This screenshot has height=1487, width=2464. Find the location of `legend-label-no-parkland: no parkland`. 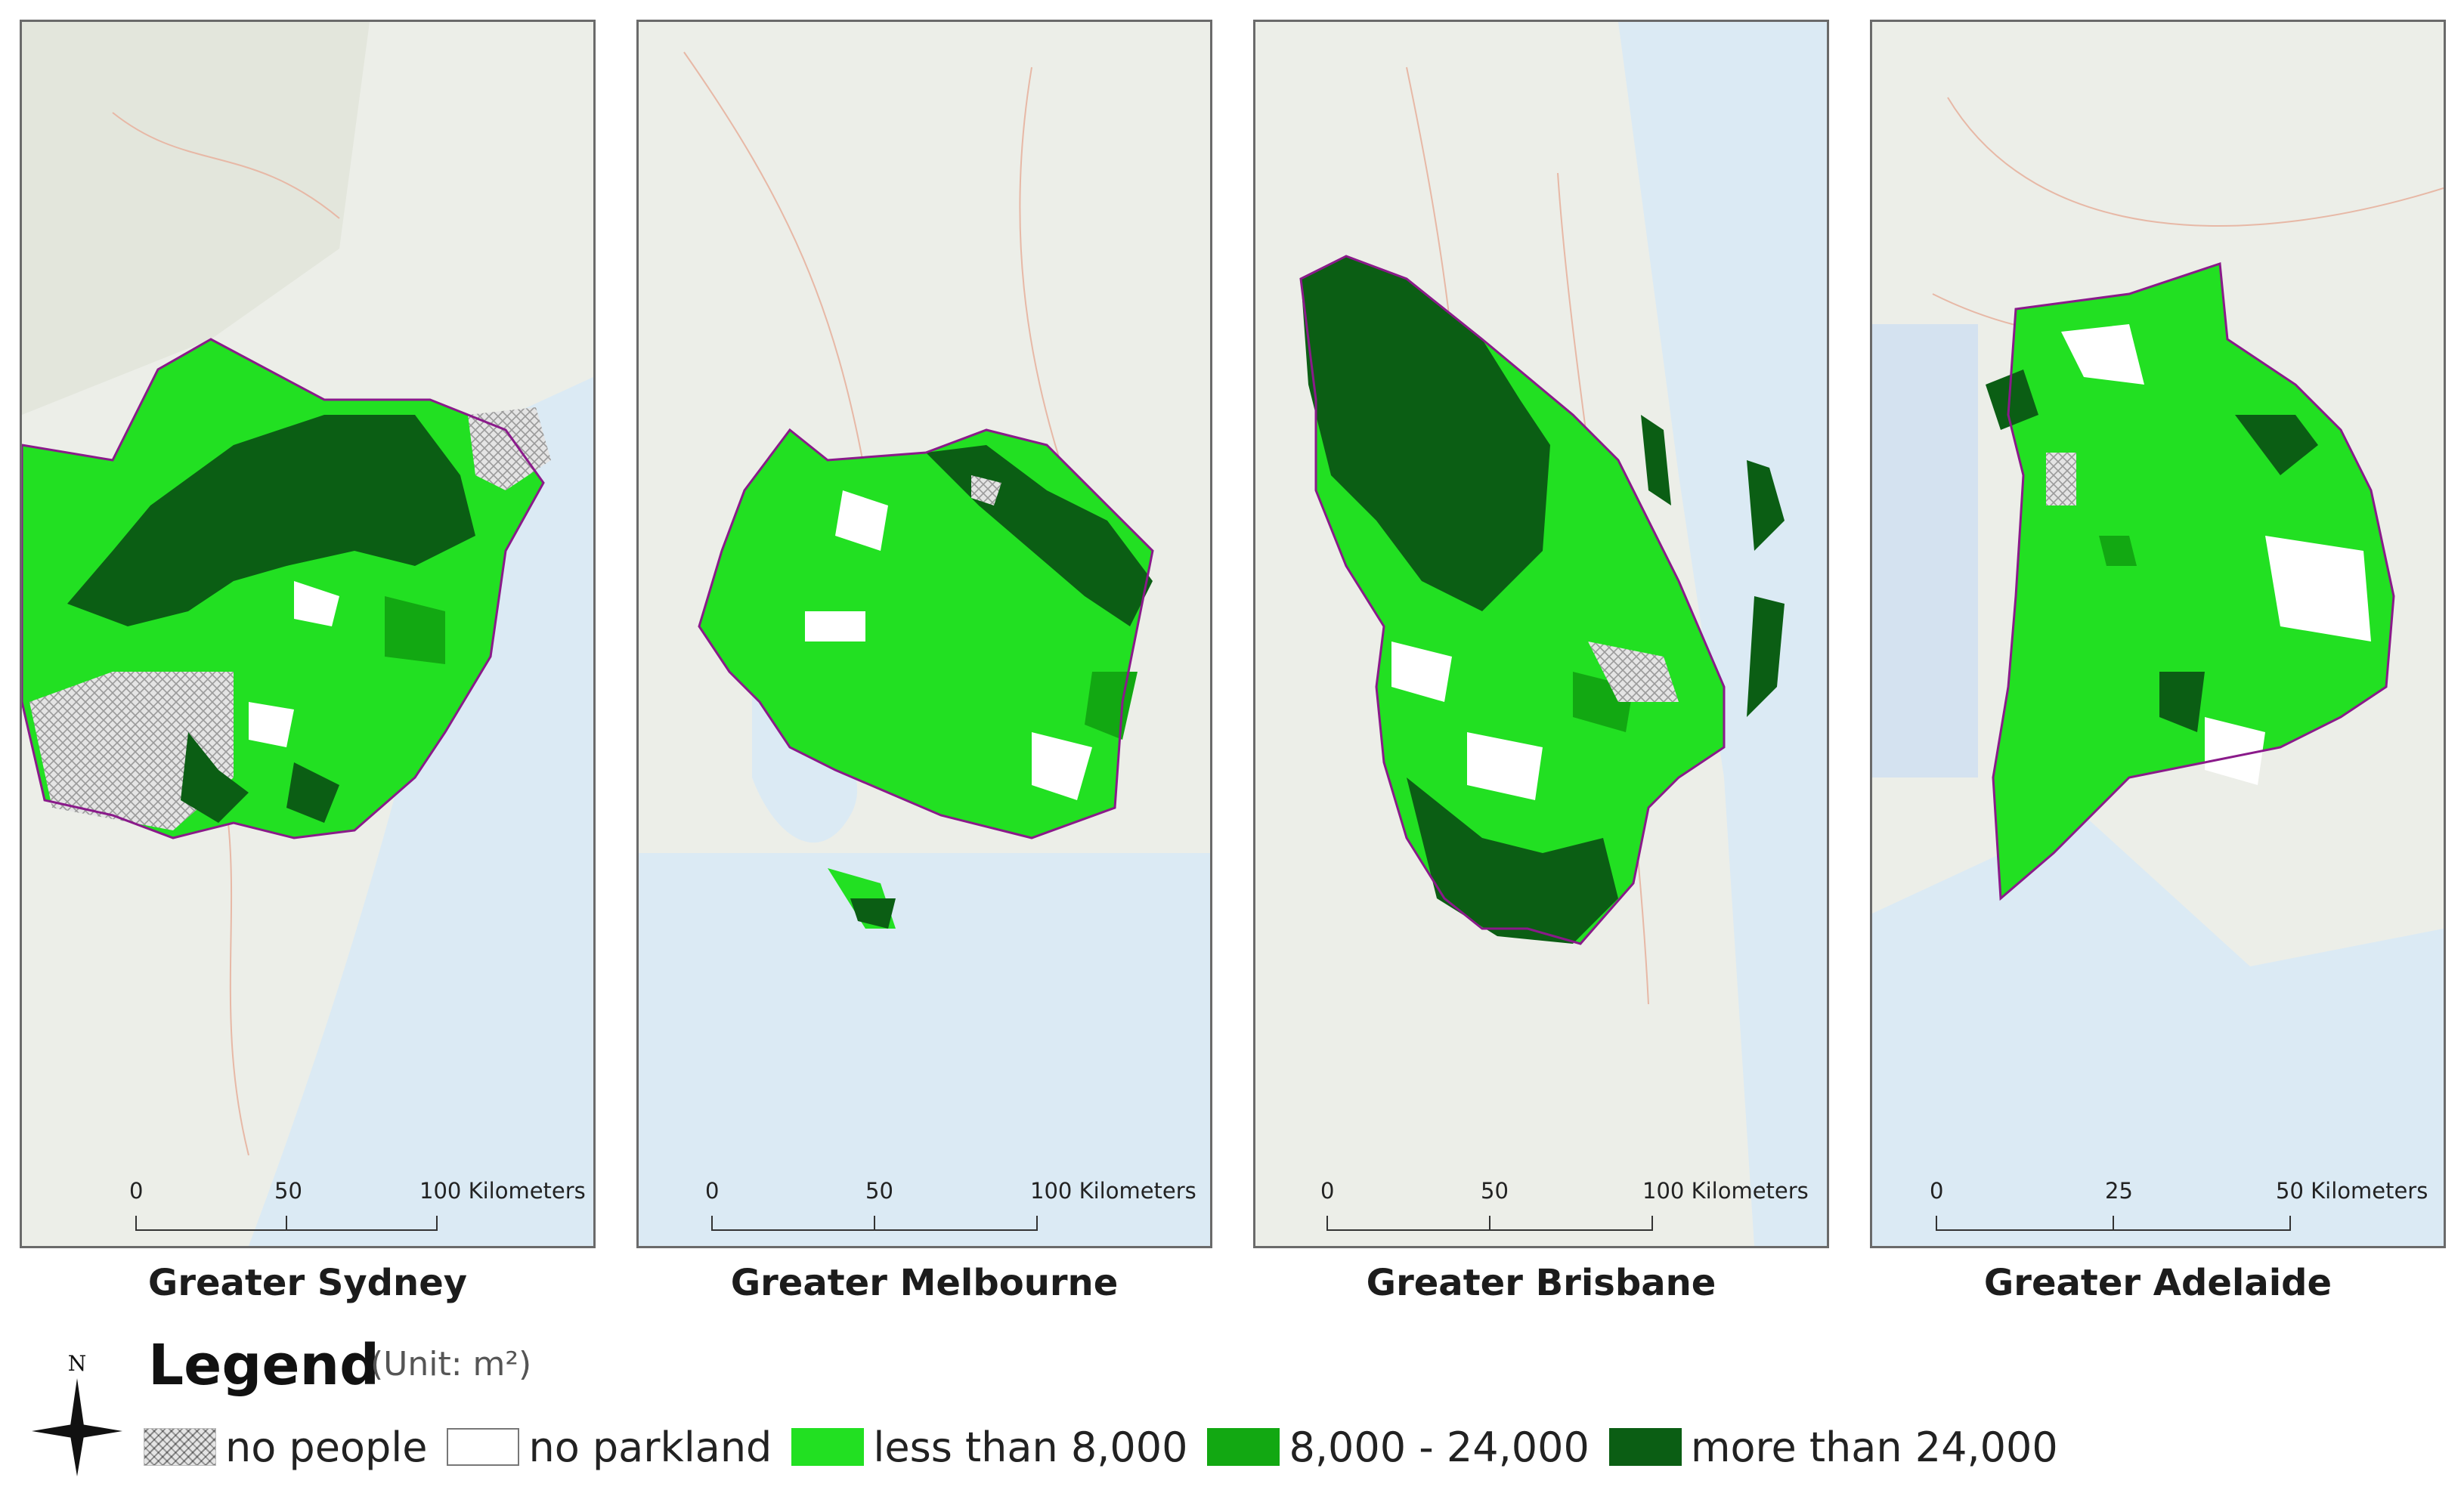

legend-label-no-parkland: no parkland is located at coordinates (650, 1447).